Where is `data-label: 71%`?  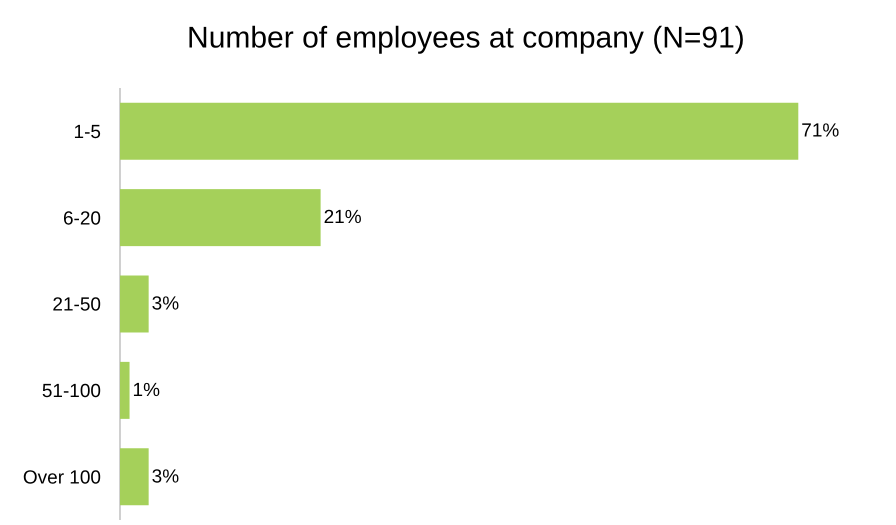 data-label: 71% is located at coordinates (820, 131).